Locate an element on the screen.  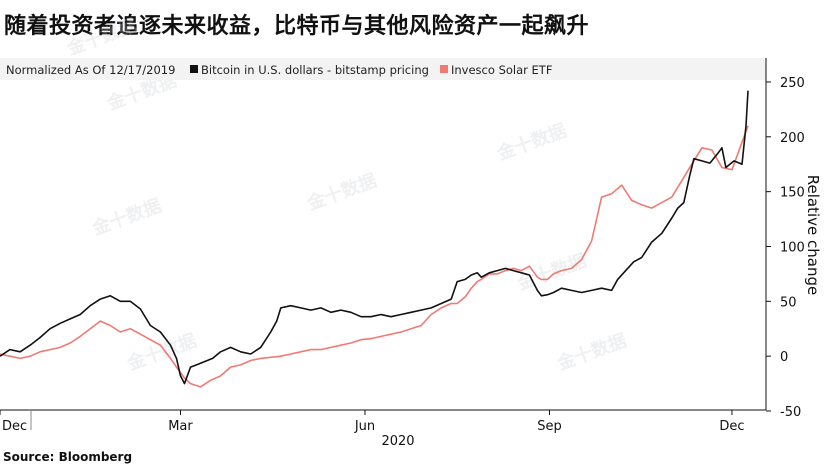
y-tick-label-6: 250 is located at coordinates (792, 83).